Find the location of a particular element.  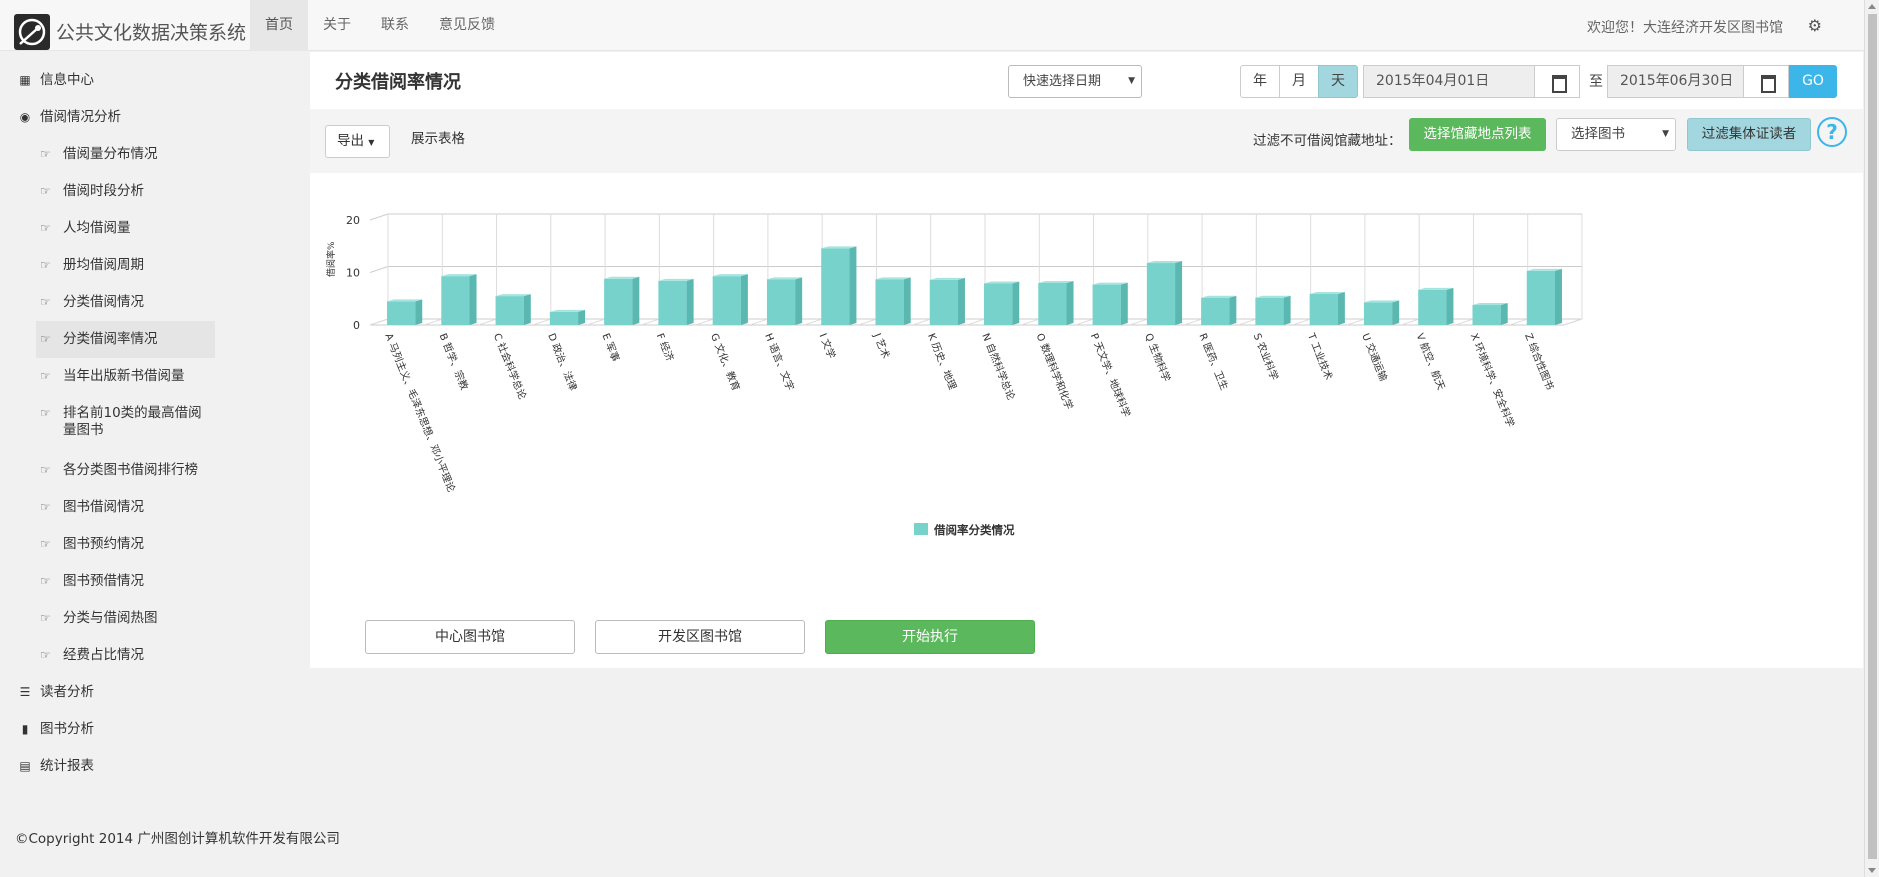

sidebar-subitem: ☞ 分类与借阅热图 is located at coordinates (125, 618).